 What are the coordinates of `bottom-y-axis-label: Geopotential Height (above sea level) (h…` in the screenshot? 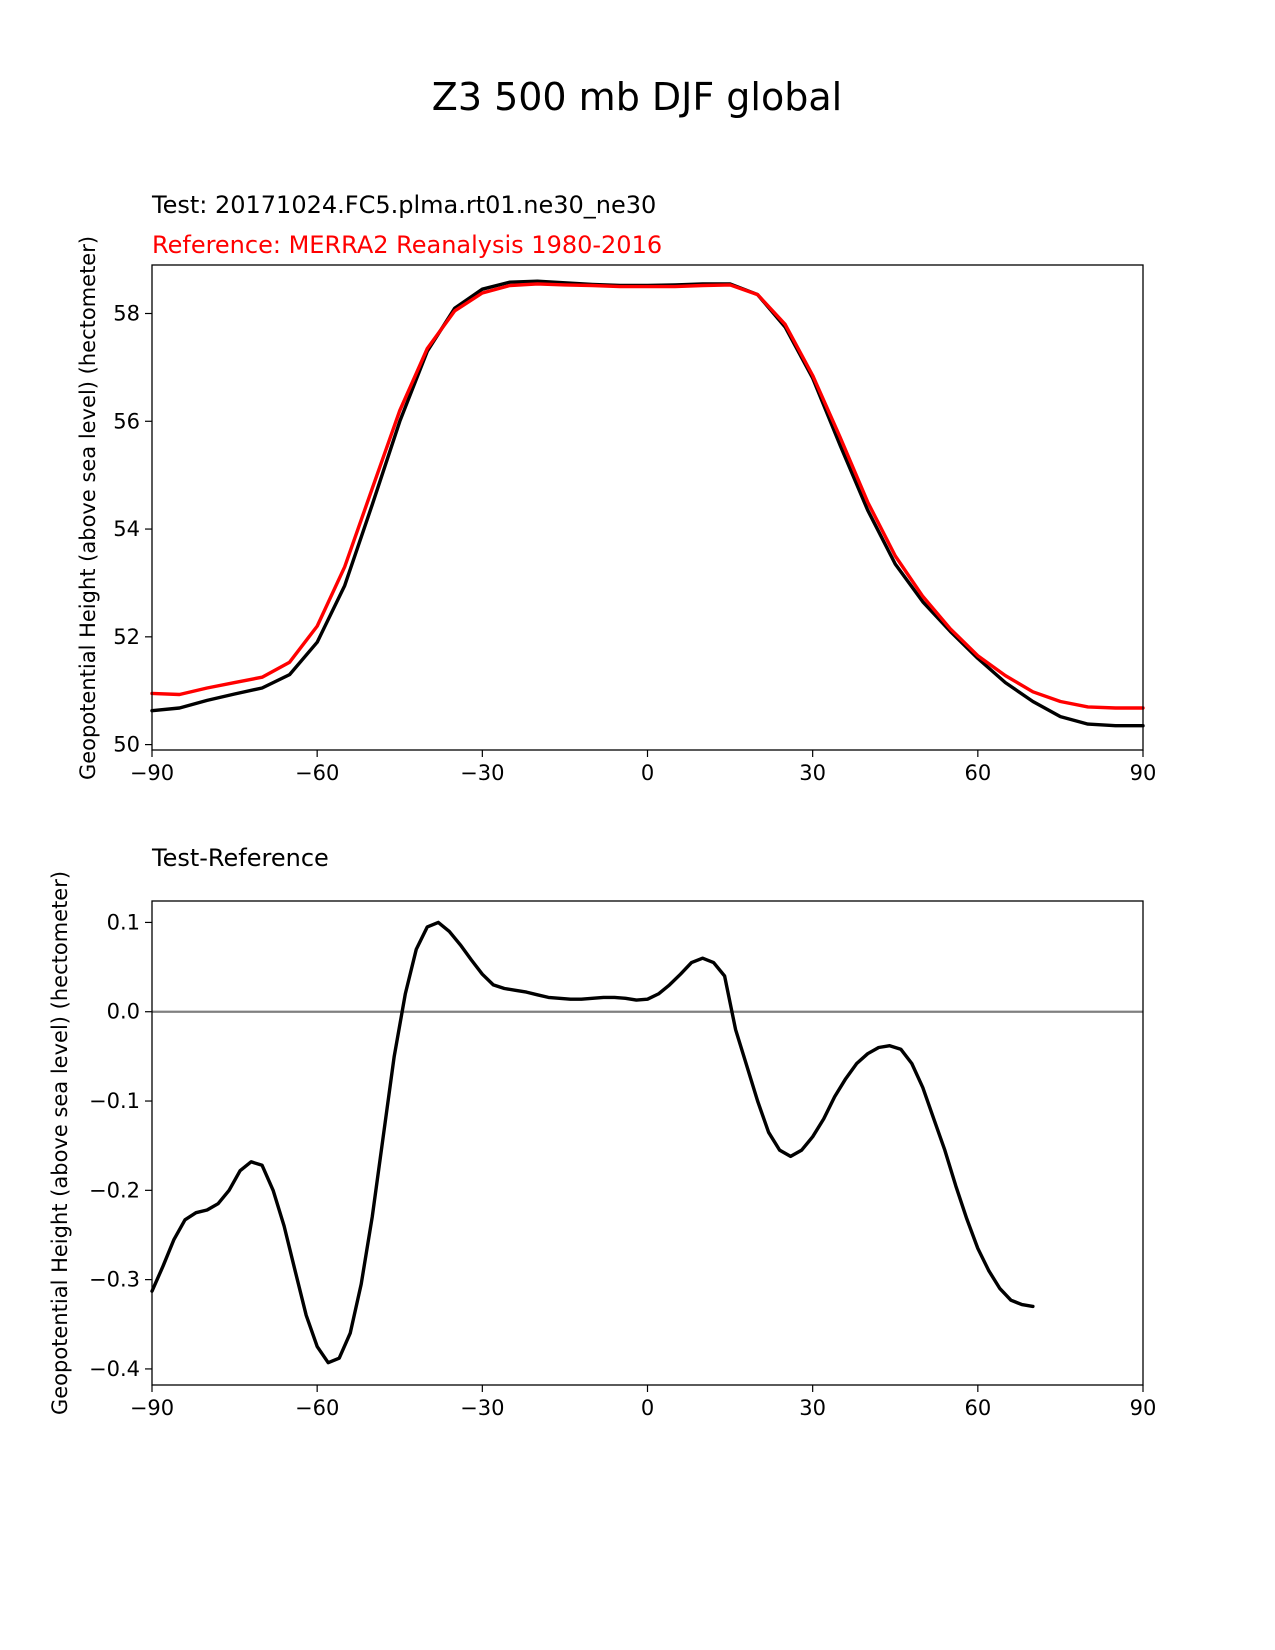 It's located at (60, 1143).